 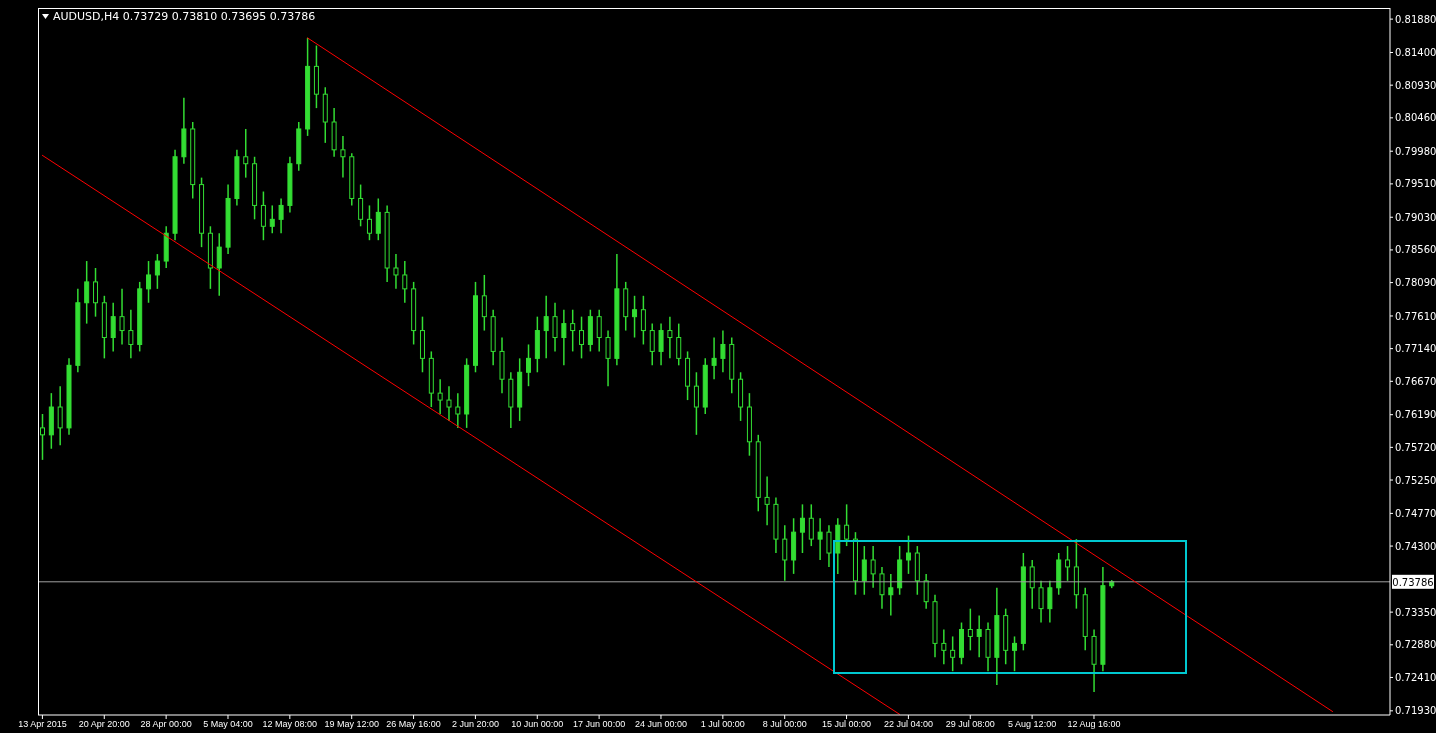 What do you see at coordinates (722, 724) in the screenshot?
I see `x-tick-label: 1 Jul 00:00` at bounding box center [722, 724].